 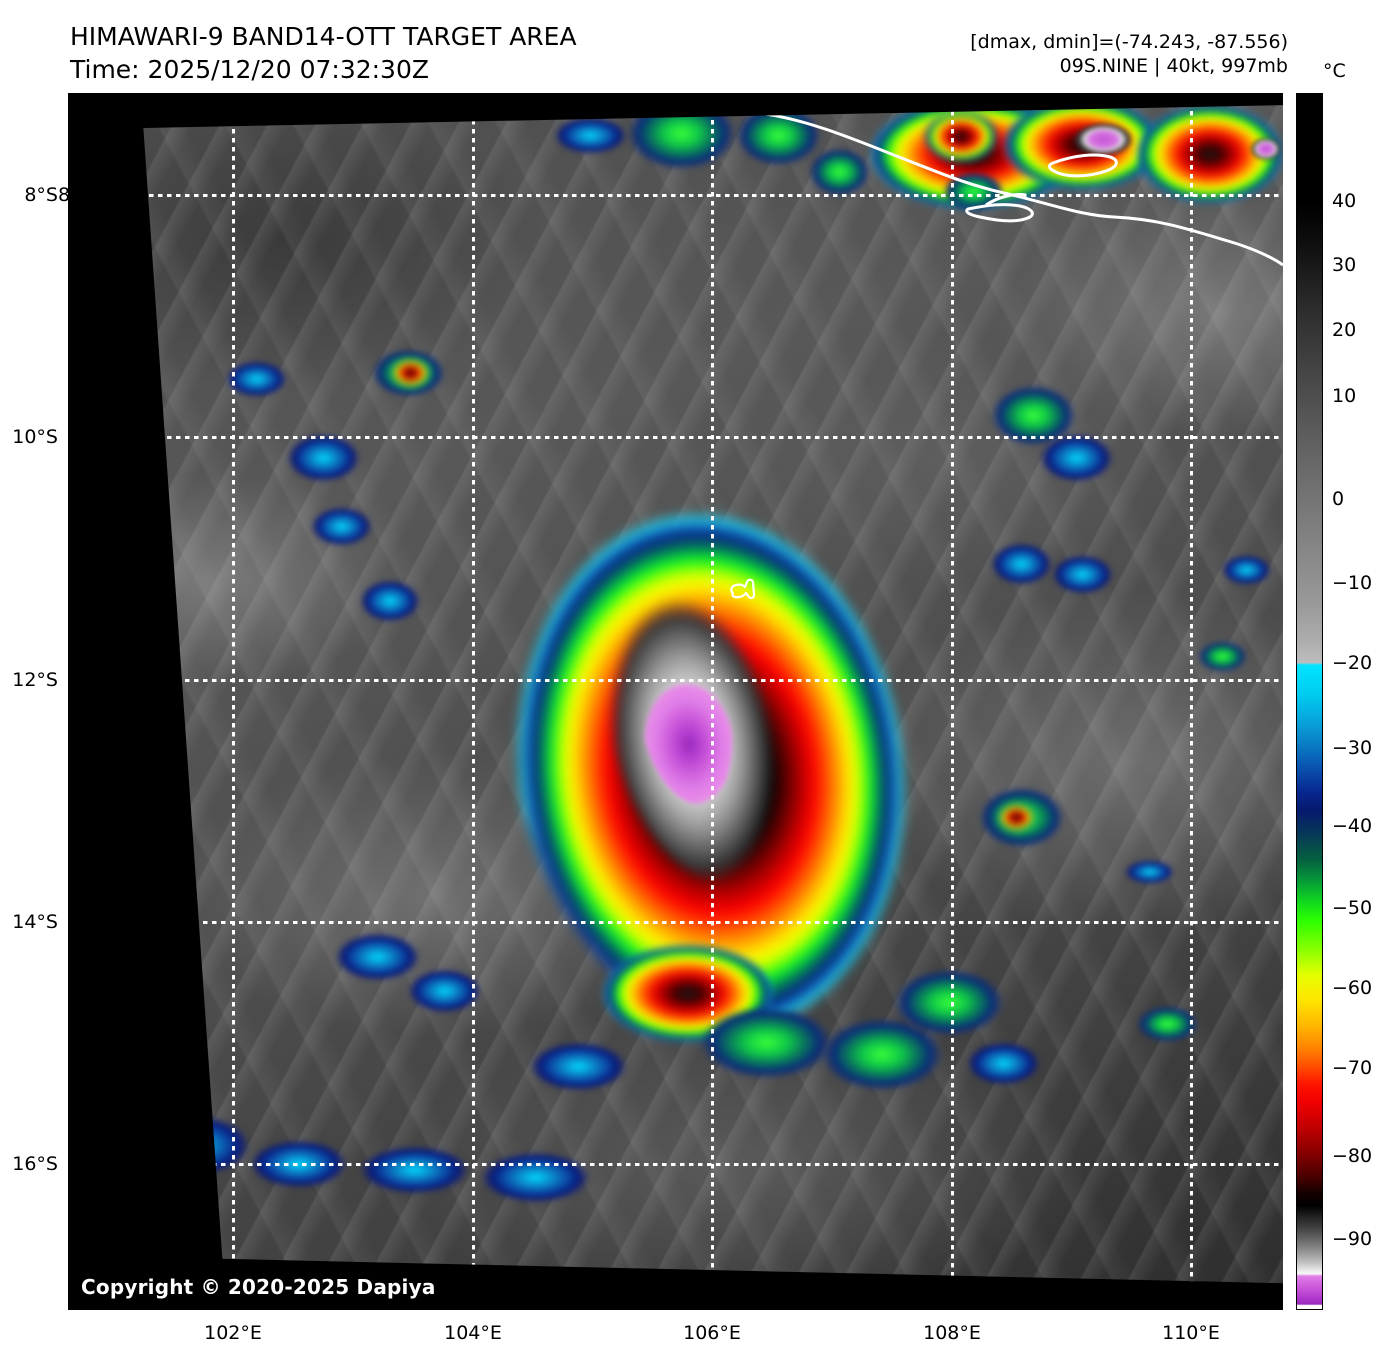 What do you see at coordinates (675, 922) in the screenshot?
I see `gridline-lat-14s` at bounding box center [675, 922].